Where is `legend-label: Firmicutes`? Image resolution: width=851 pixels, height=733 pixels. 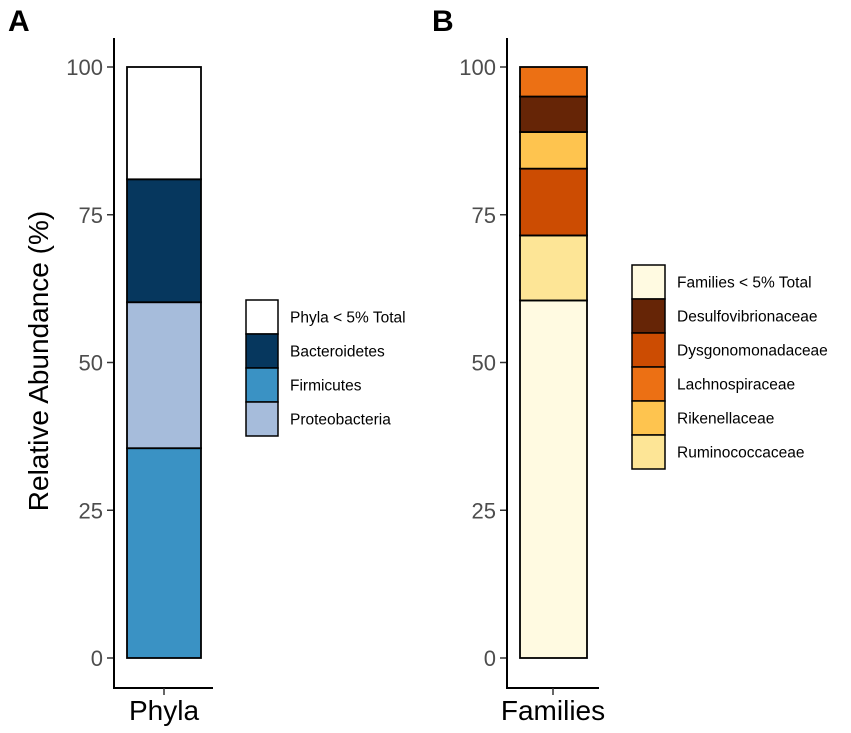
legend-label: Firmicutes is located at coordinates (326, 386).